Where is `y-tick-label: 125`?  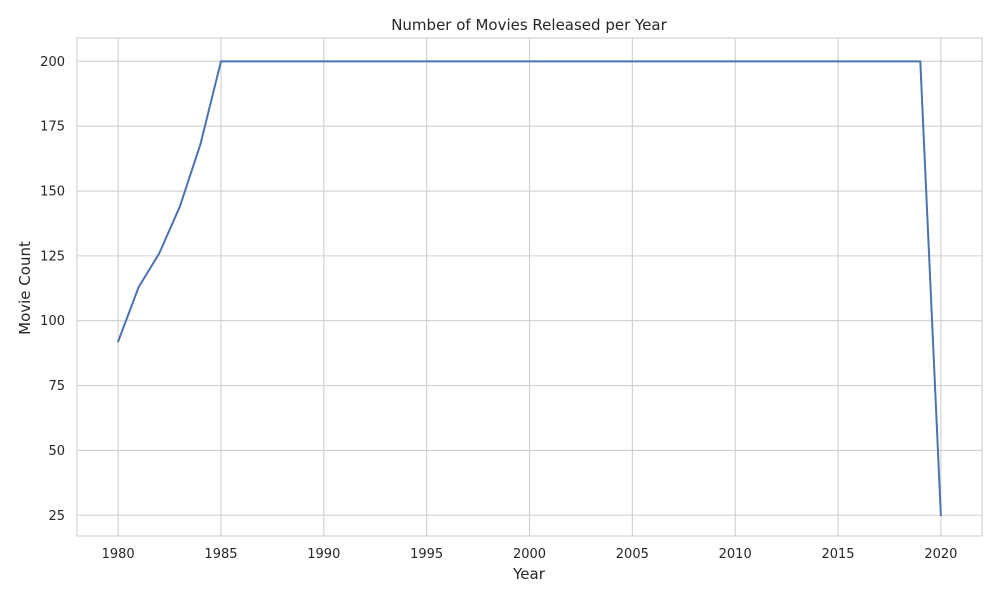 y-tick-label: 125 is located at coordinates (52, 256).